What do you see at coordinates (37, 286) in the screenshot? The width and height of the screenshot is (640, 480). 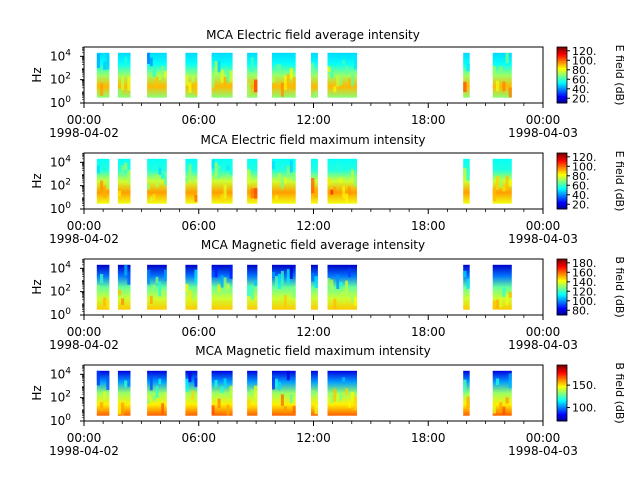 I see `y-axis-label: Hz` at bounding box center [37, 286].